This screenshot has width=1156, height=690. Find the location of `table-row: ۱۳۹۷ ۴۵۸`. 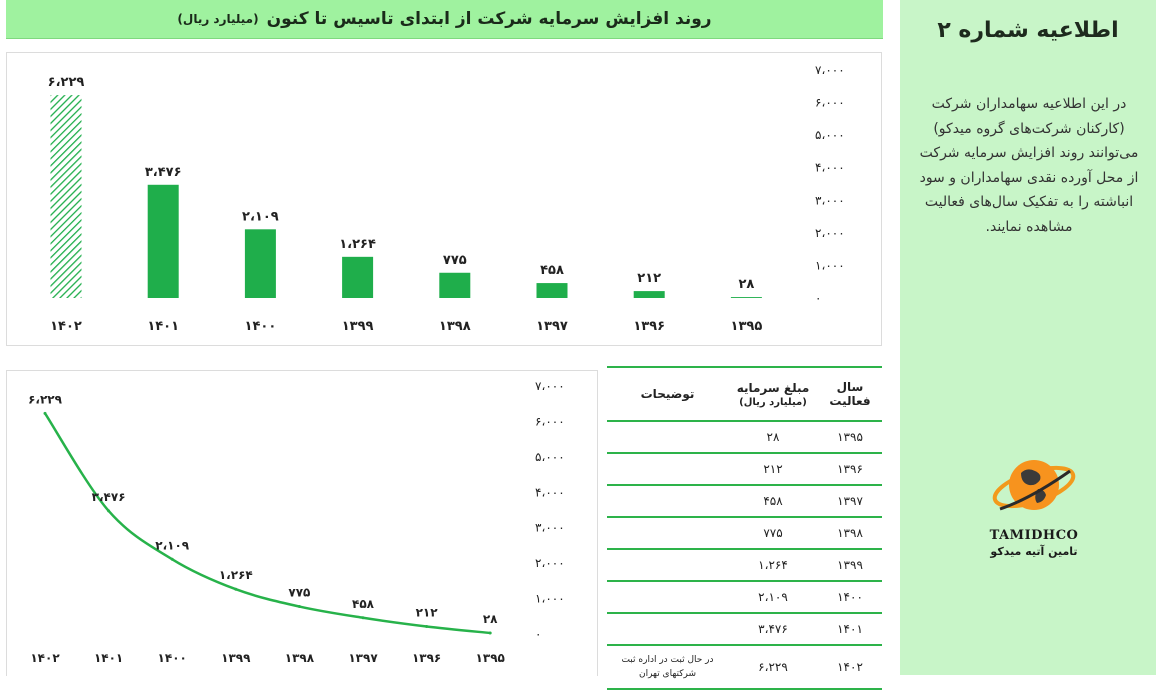

table-row: ۱۳۹۷ ۴۵۸ is located at coordinates (744, 501).